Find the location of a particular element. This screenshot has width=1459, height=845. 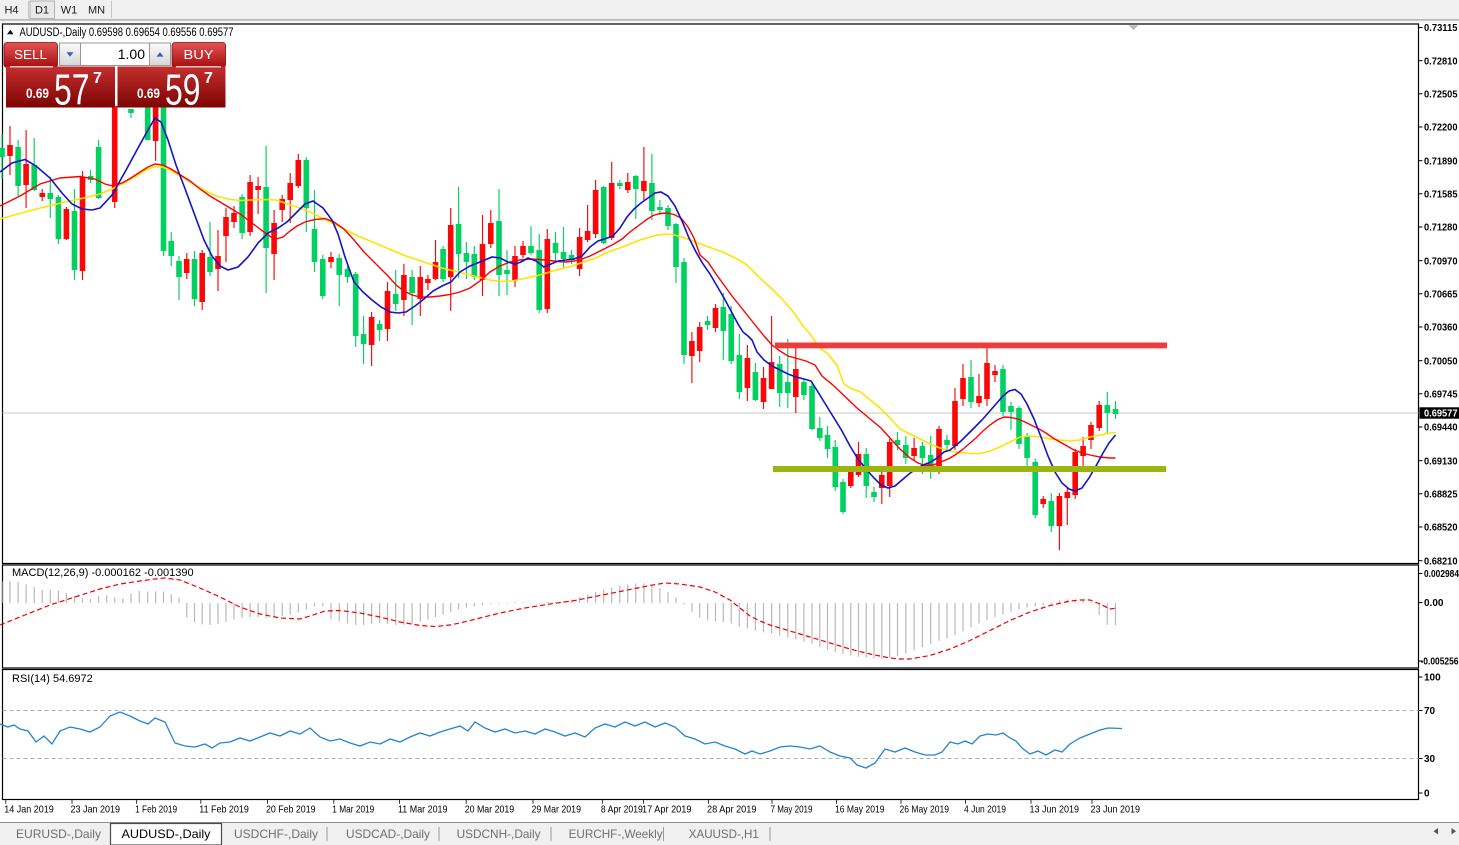

svg-text: AUDUSD-,Daily is located at coordinates (166, 834).